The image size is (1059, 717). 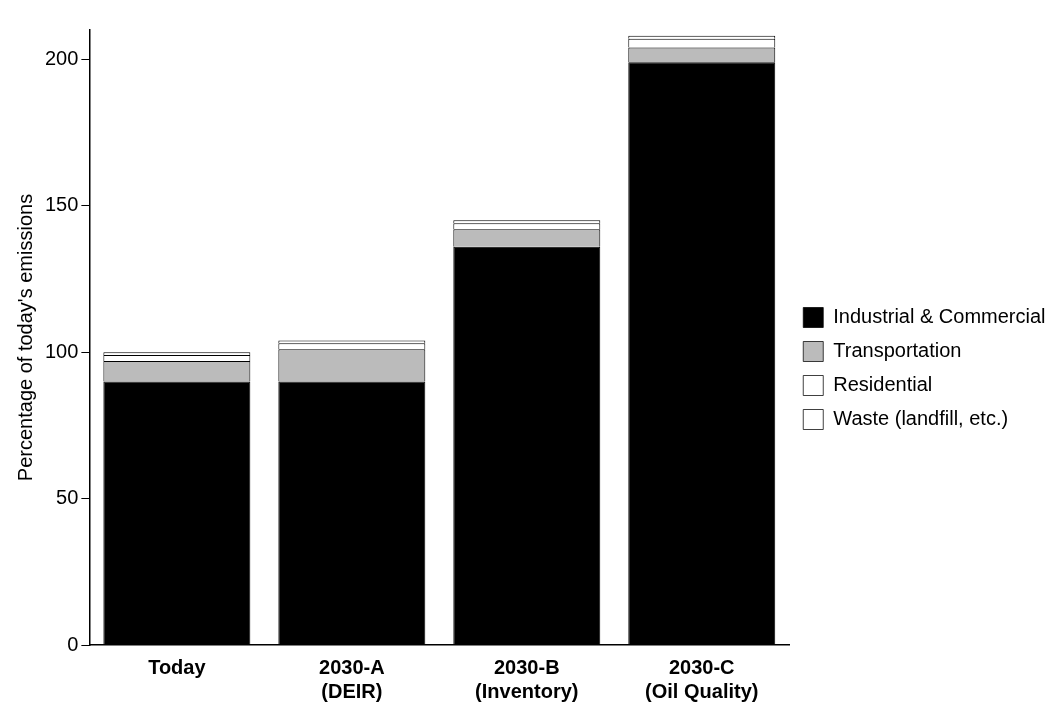 I want to click on y-tick-label: 50, so click(x=67, y=497).